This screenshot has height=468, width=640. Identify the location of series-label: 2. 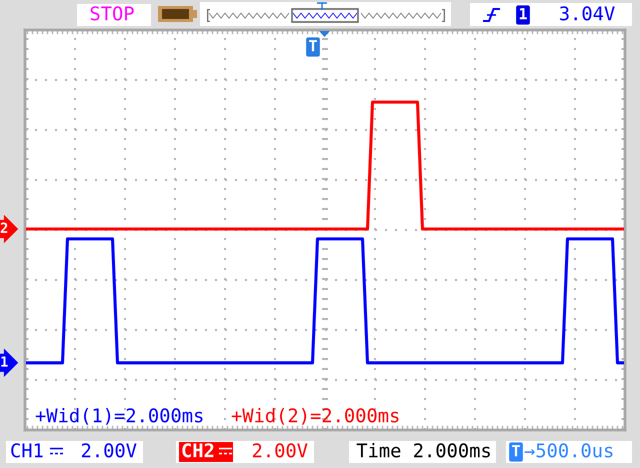
(4, 227).